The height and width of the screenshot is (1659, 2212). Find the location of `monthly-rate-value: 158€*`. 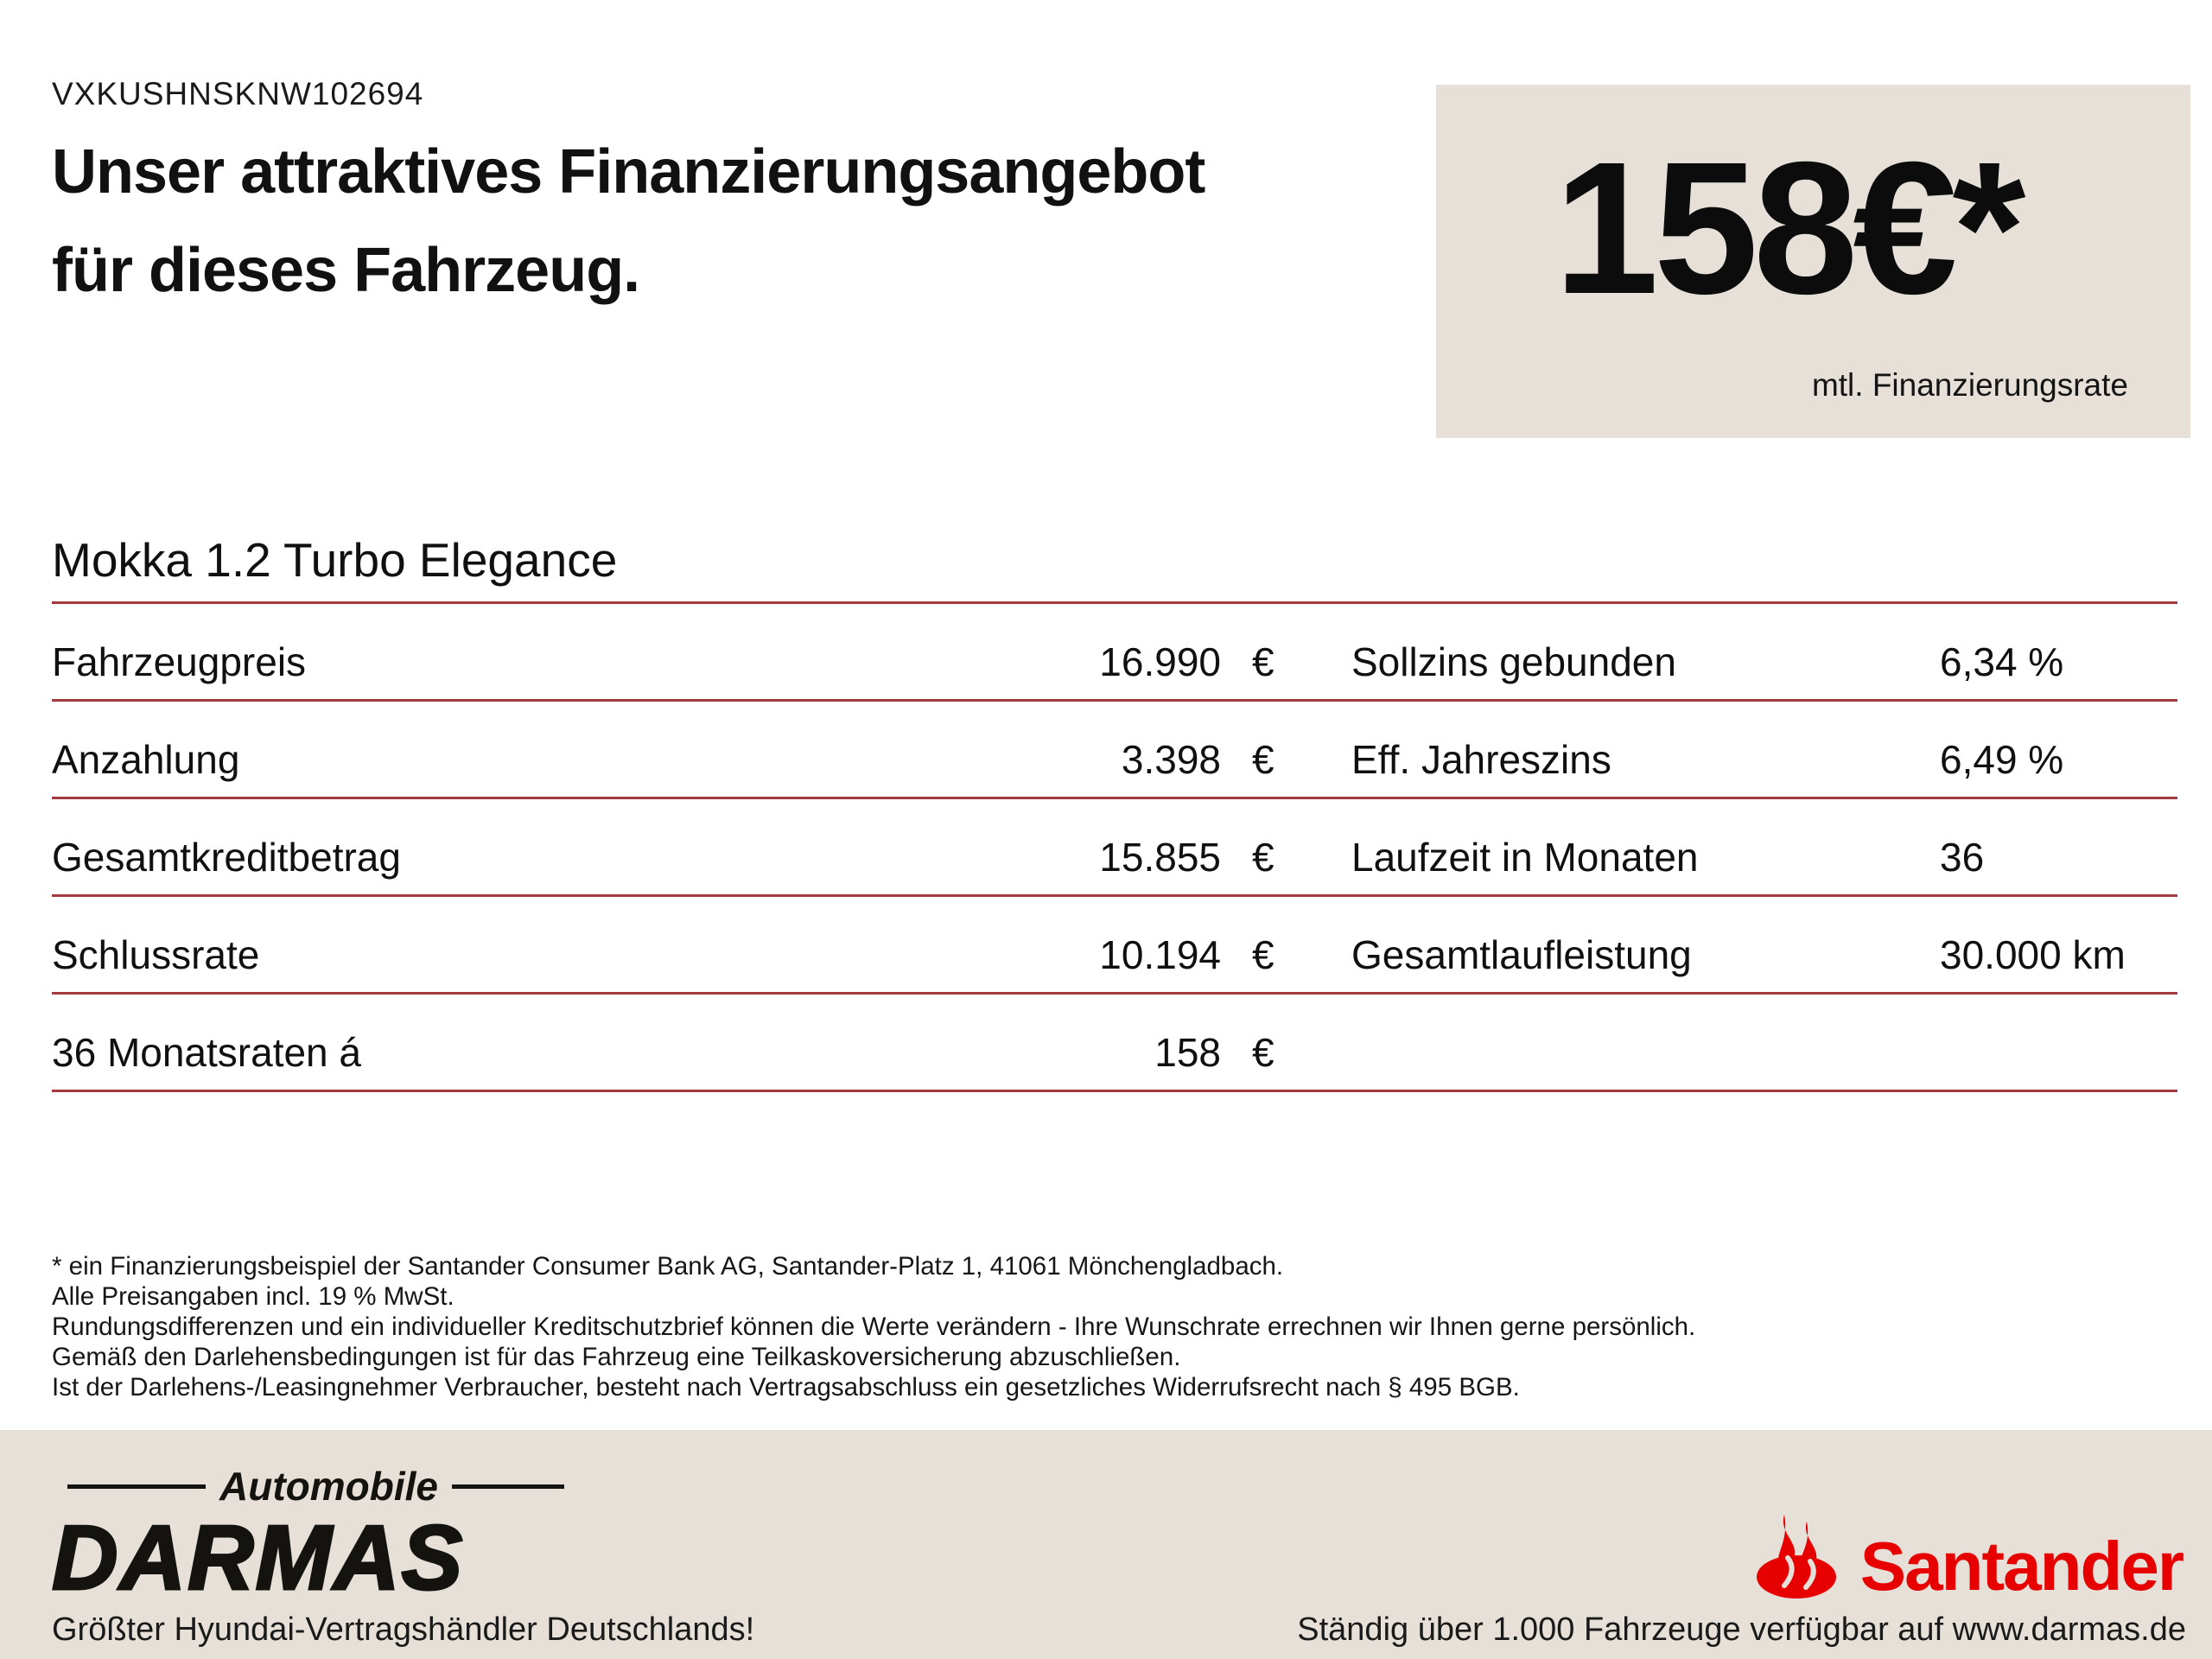

monthly-rate-value: 158€* is located at coordinates (1790, 229).